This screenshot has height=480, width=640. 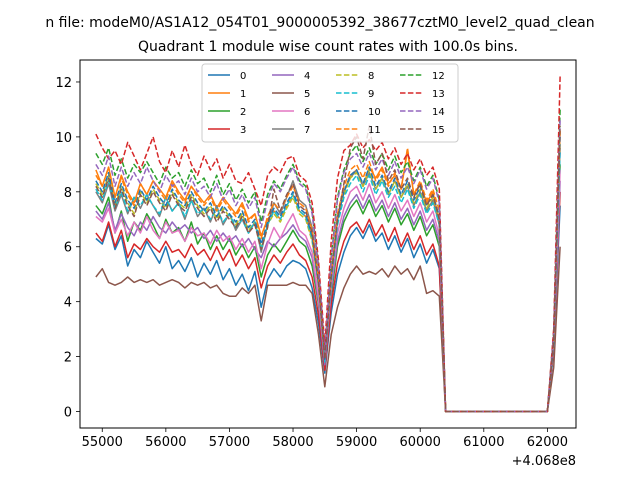 I want to click on y-tick-label: 10, so click(x=63, y=138).